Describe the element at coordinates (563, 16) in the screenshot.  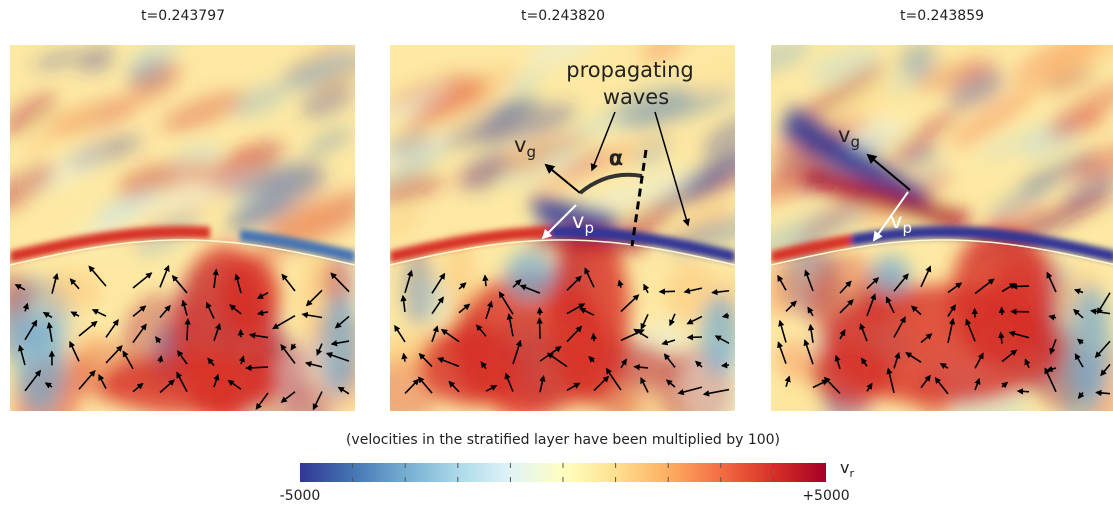
I see `panel-title: t=0.243820` at that location.